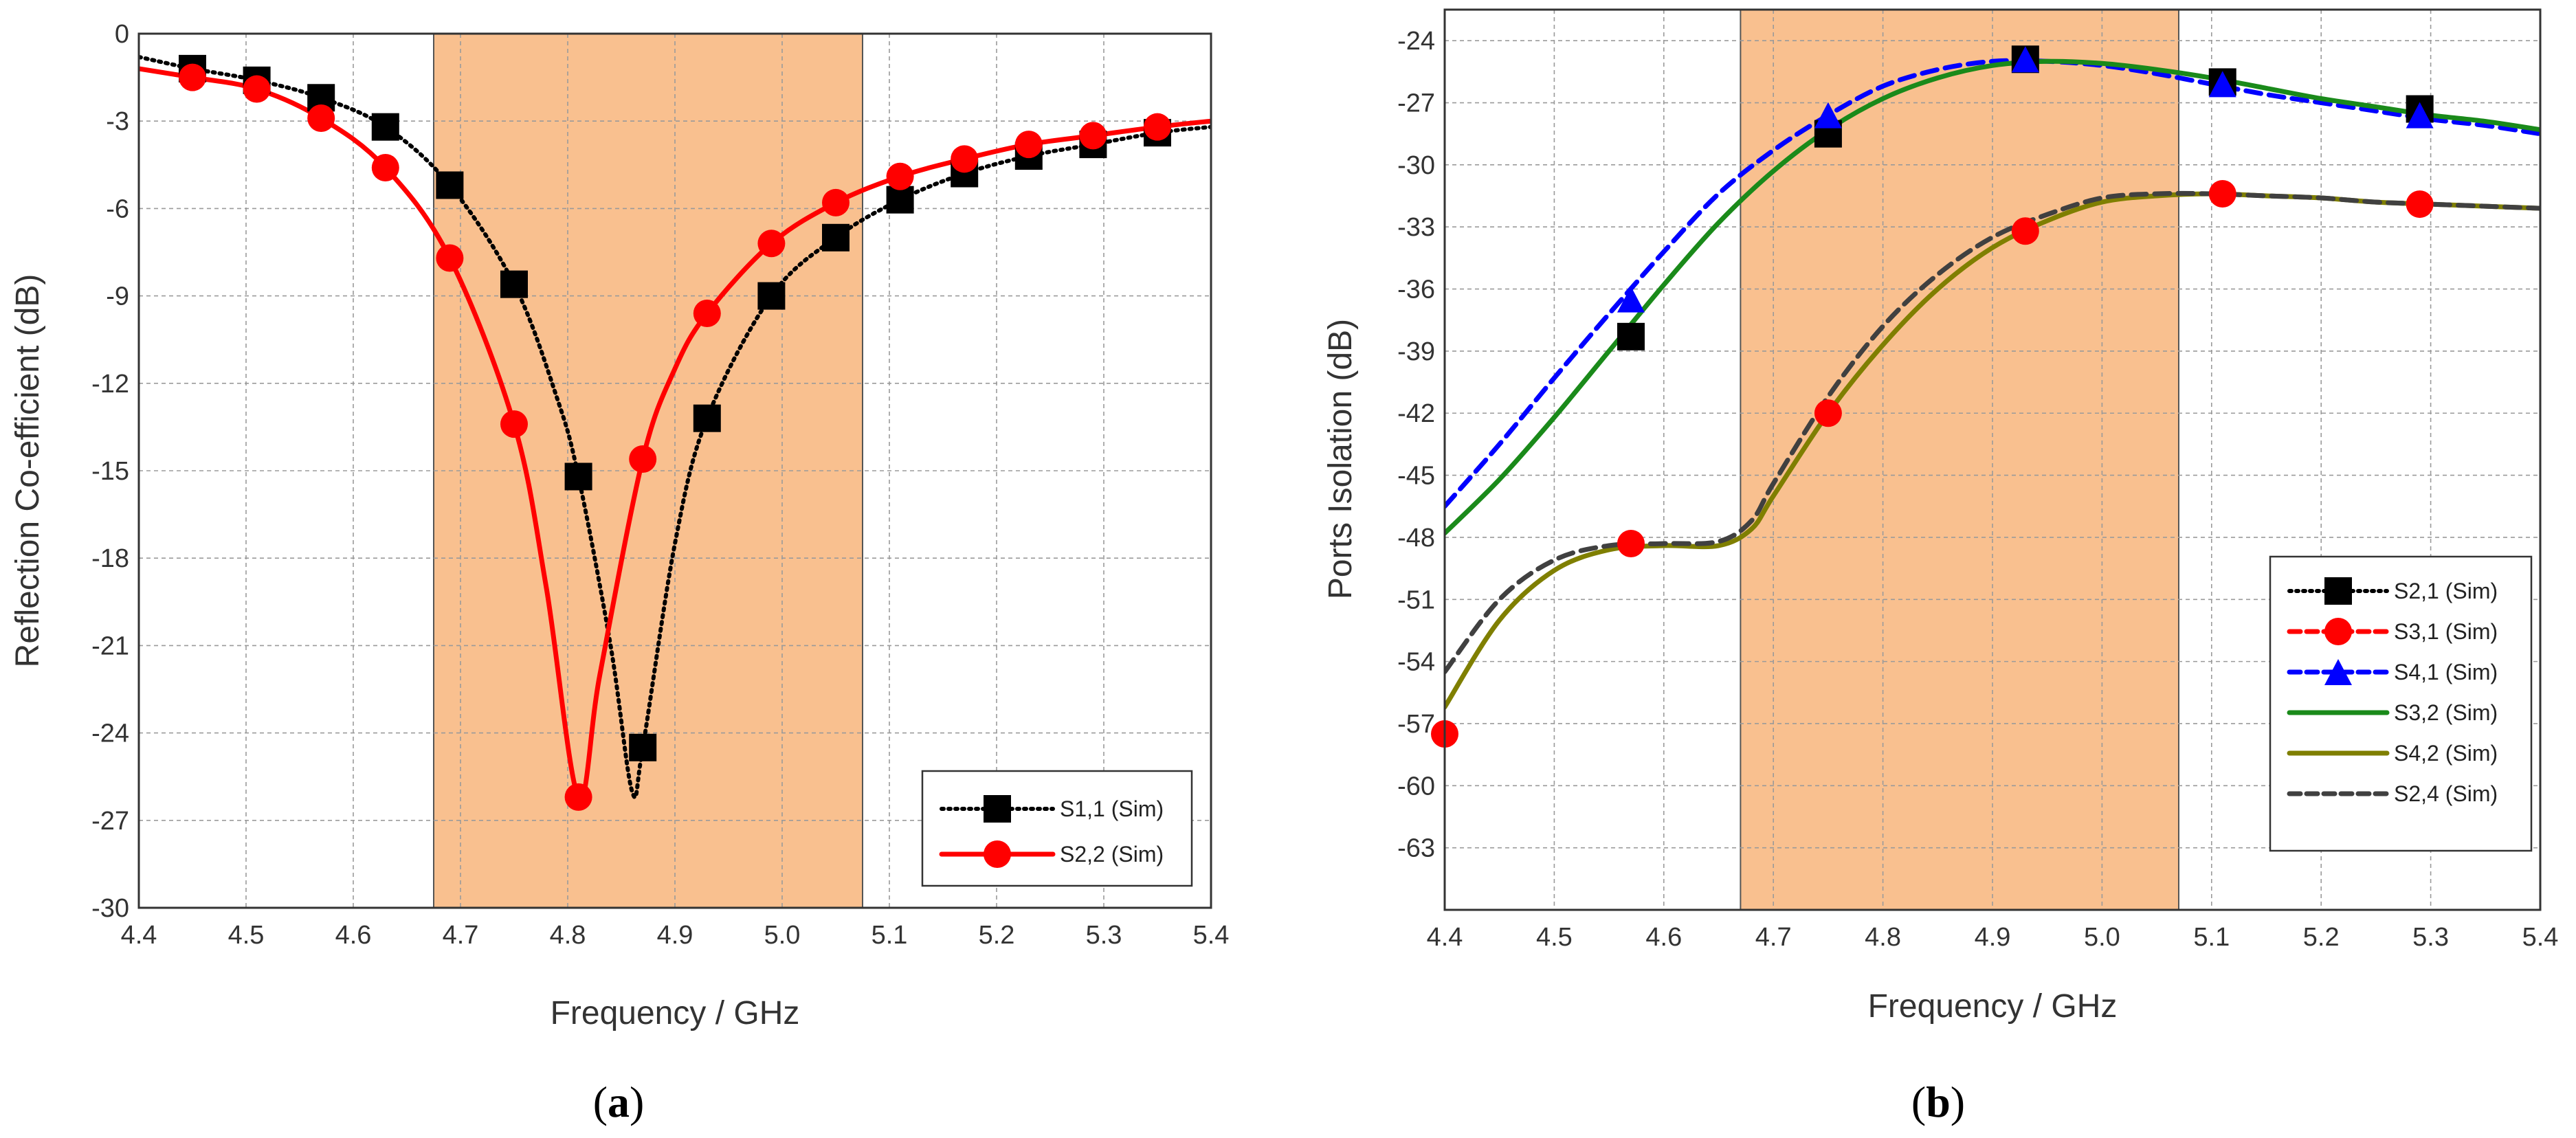 The image size is (2576, 1138). What do you see at coordinates (2446, 591) in the screenshot?
I see `legend-label: S2,1 (Sim)` at bounding box center [2446, 591].